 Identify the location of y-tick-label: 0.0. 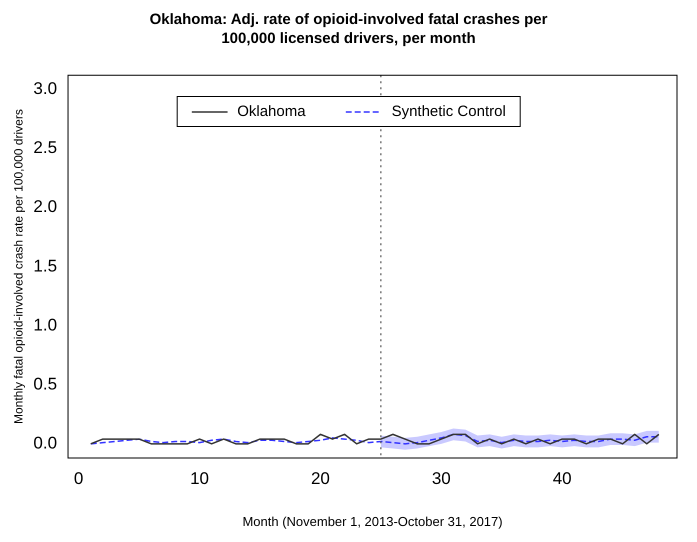
(45, 443).